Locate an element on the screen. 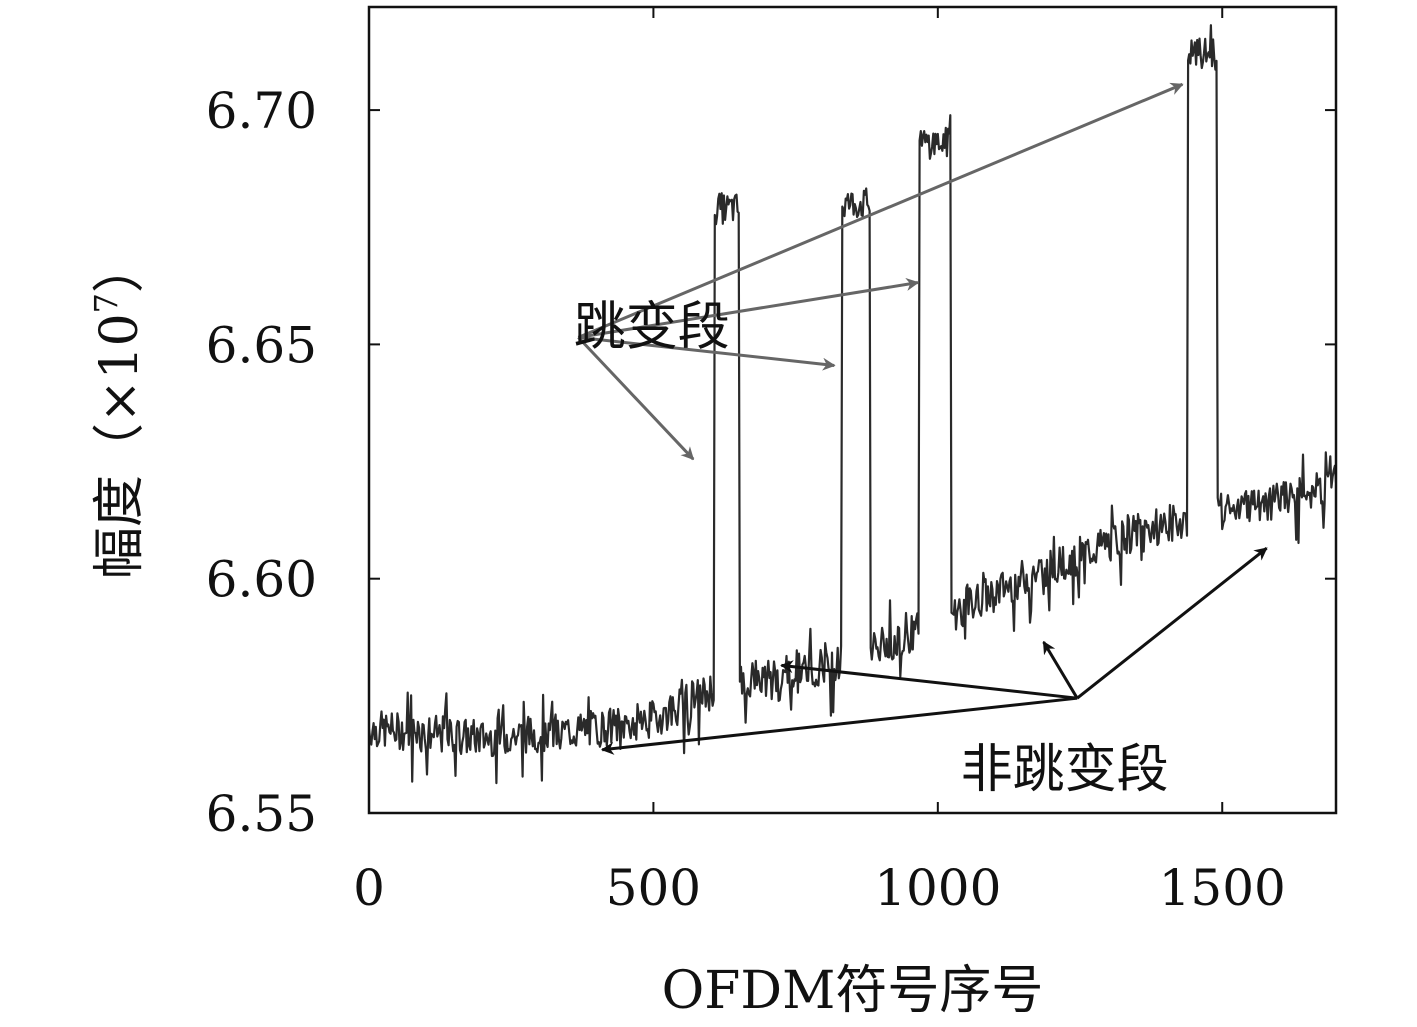  y-tick-label: 6.55 is located at coordinates (261, 814).